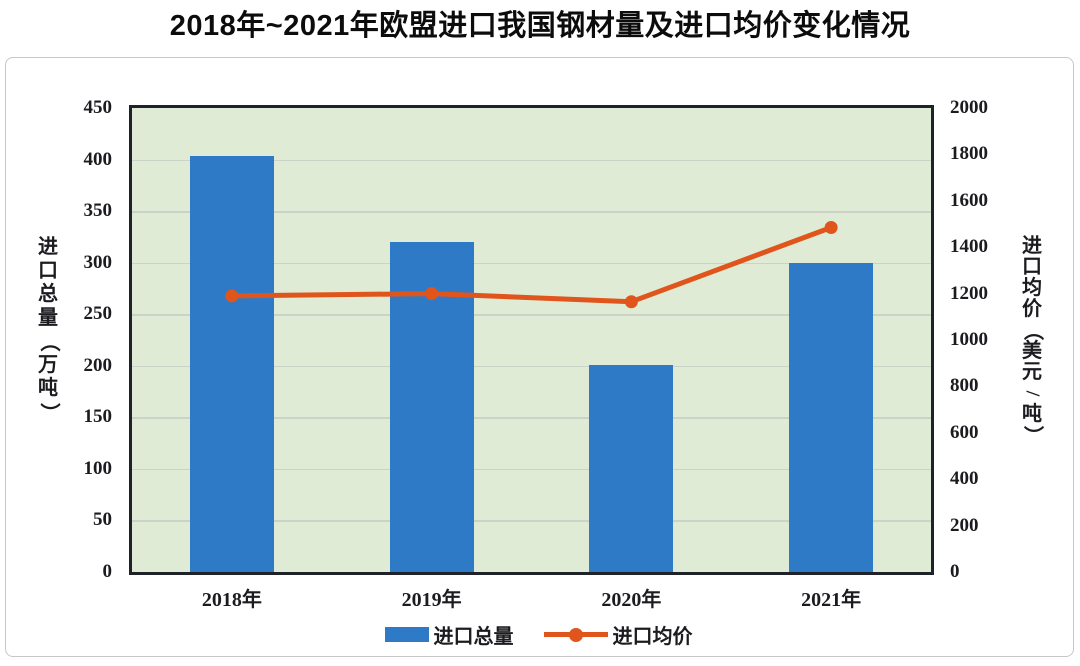 This screenshot has width=1080, height=666. What do you see at coordinates (969, 339) in the screenshot?
I see `right-tick-1000: 1000` at bounding box center [969, 339].